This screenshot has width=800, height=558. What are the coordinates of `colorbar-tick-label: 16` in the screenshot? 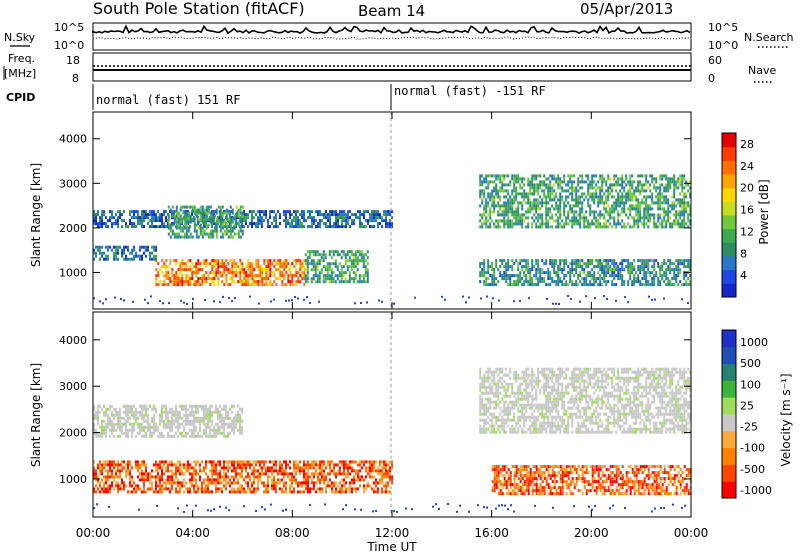 It's located at (747, 210).